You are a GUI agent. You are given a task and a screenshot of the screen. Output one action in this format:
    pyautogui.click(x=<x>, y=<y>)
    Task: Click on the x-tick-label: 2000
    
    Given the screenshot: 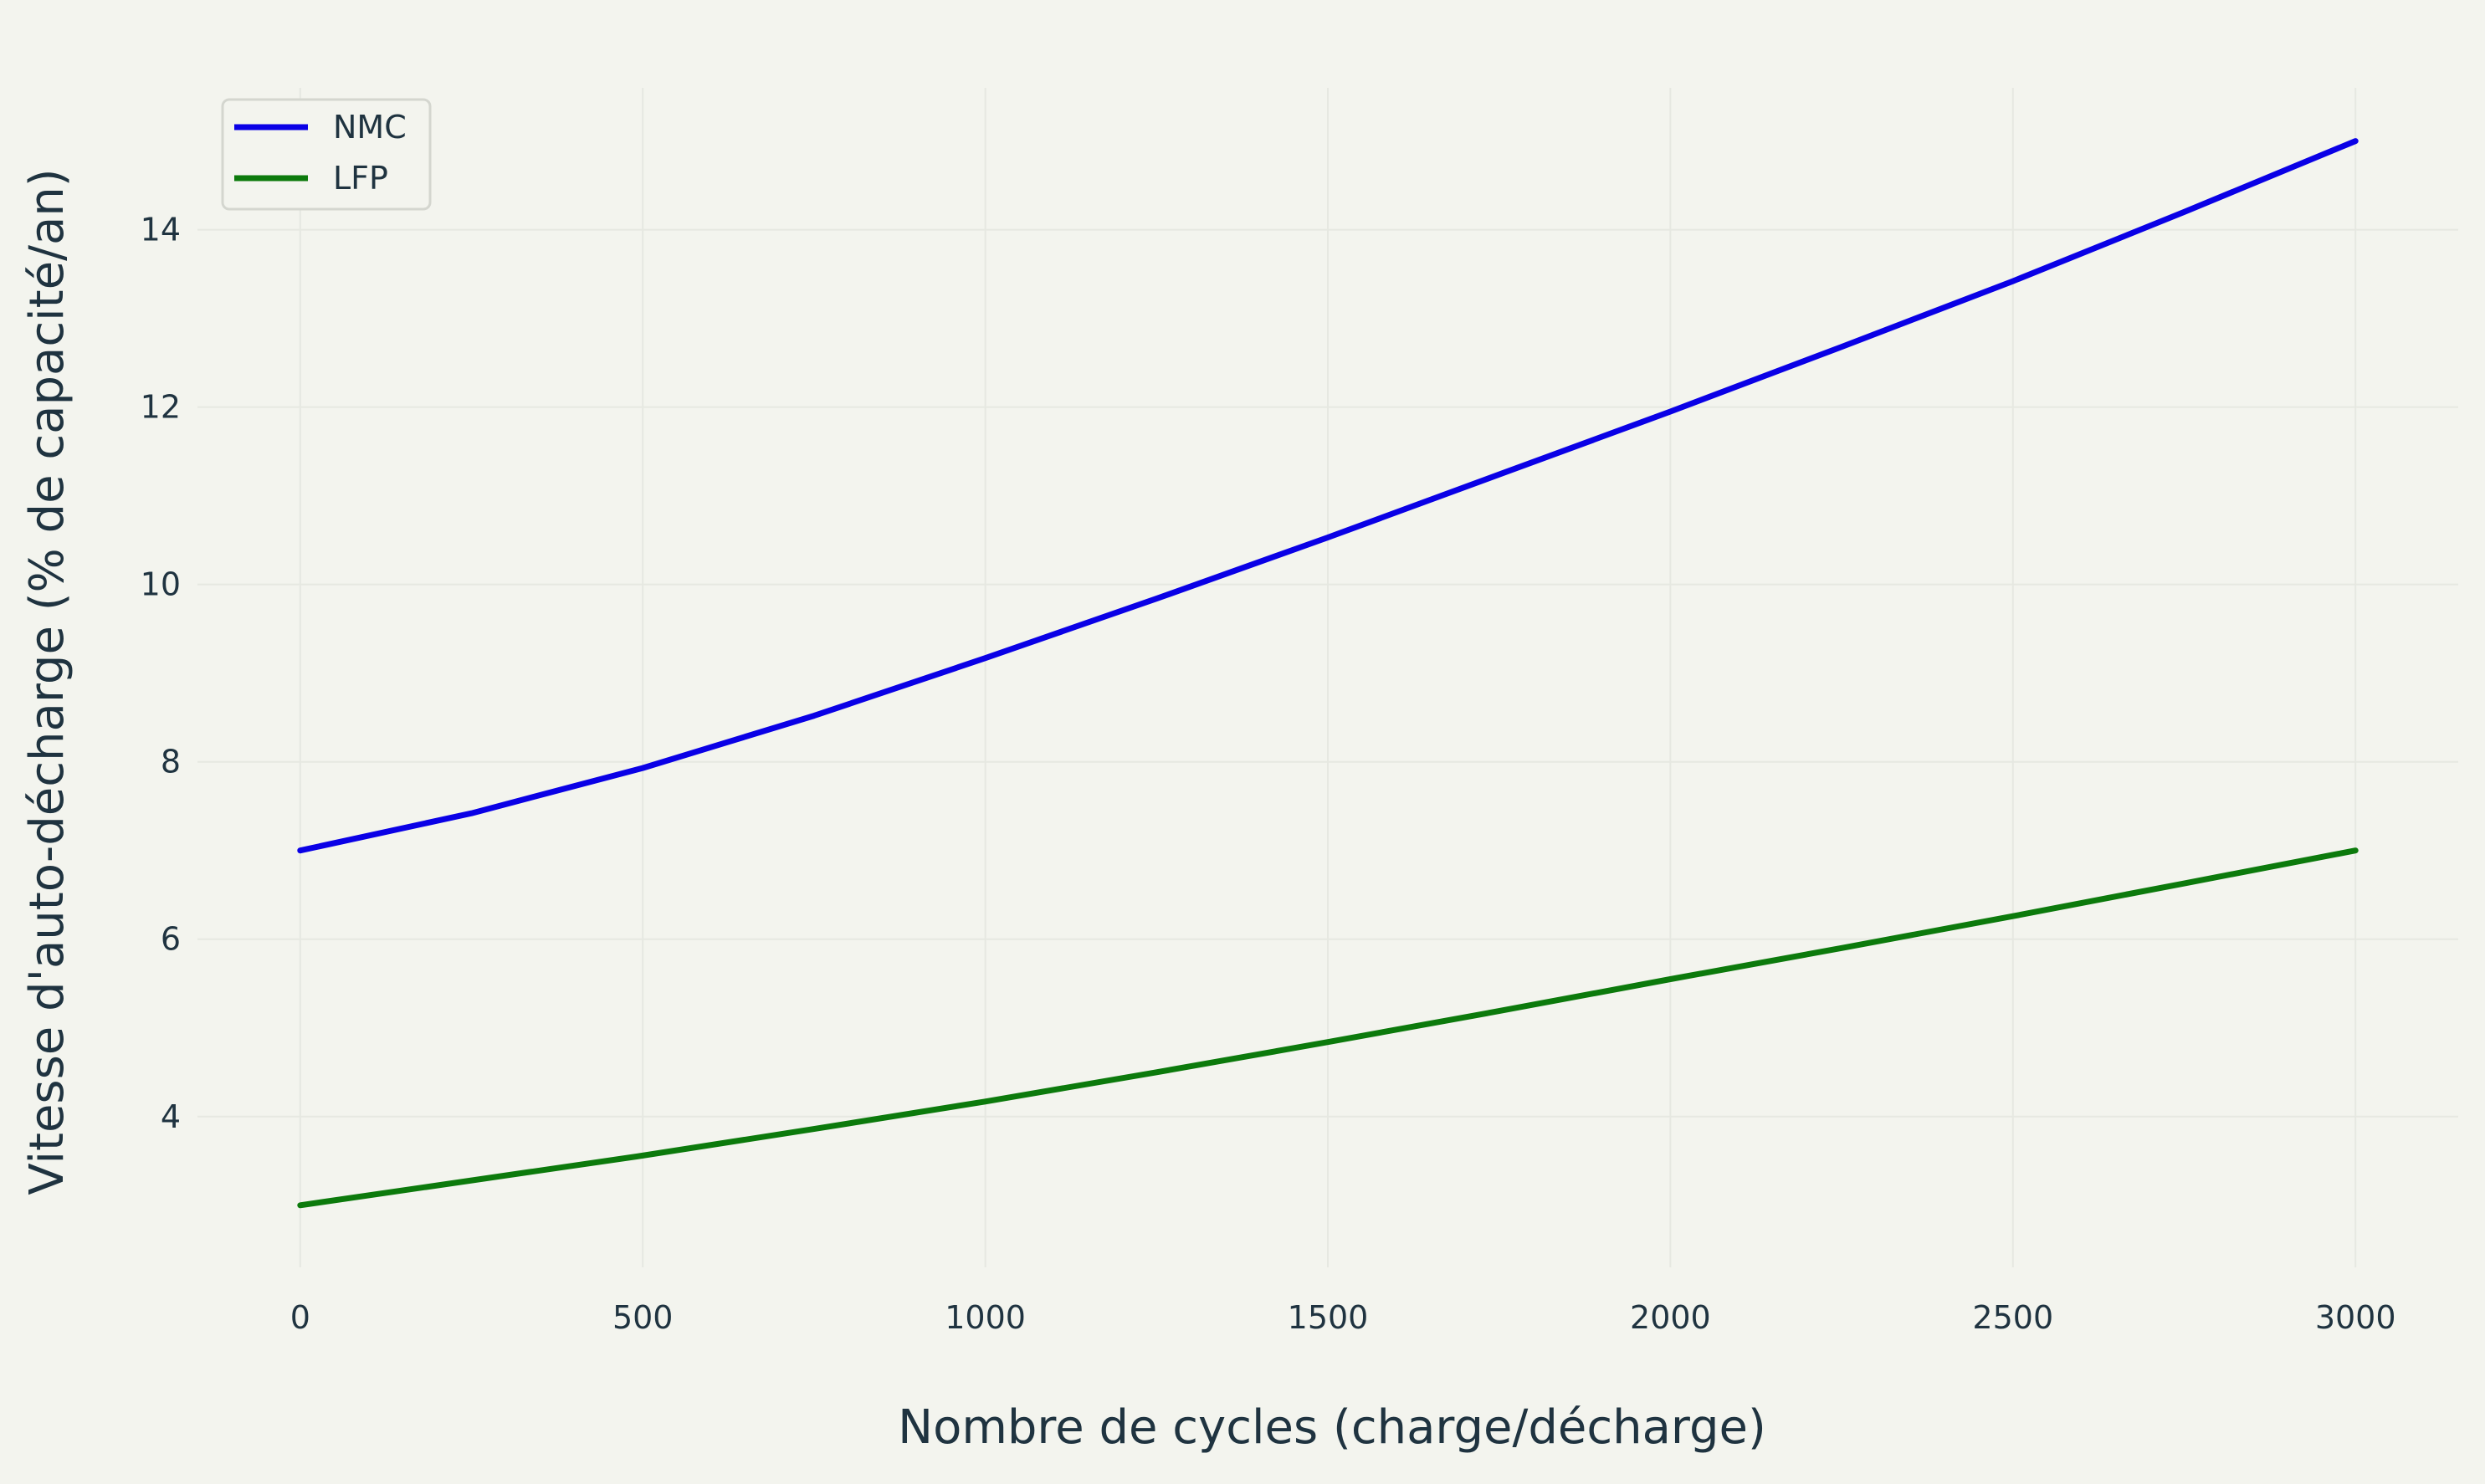 What is the action you would take?
    pyautogui.click(x=1671, y=1317)
    